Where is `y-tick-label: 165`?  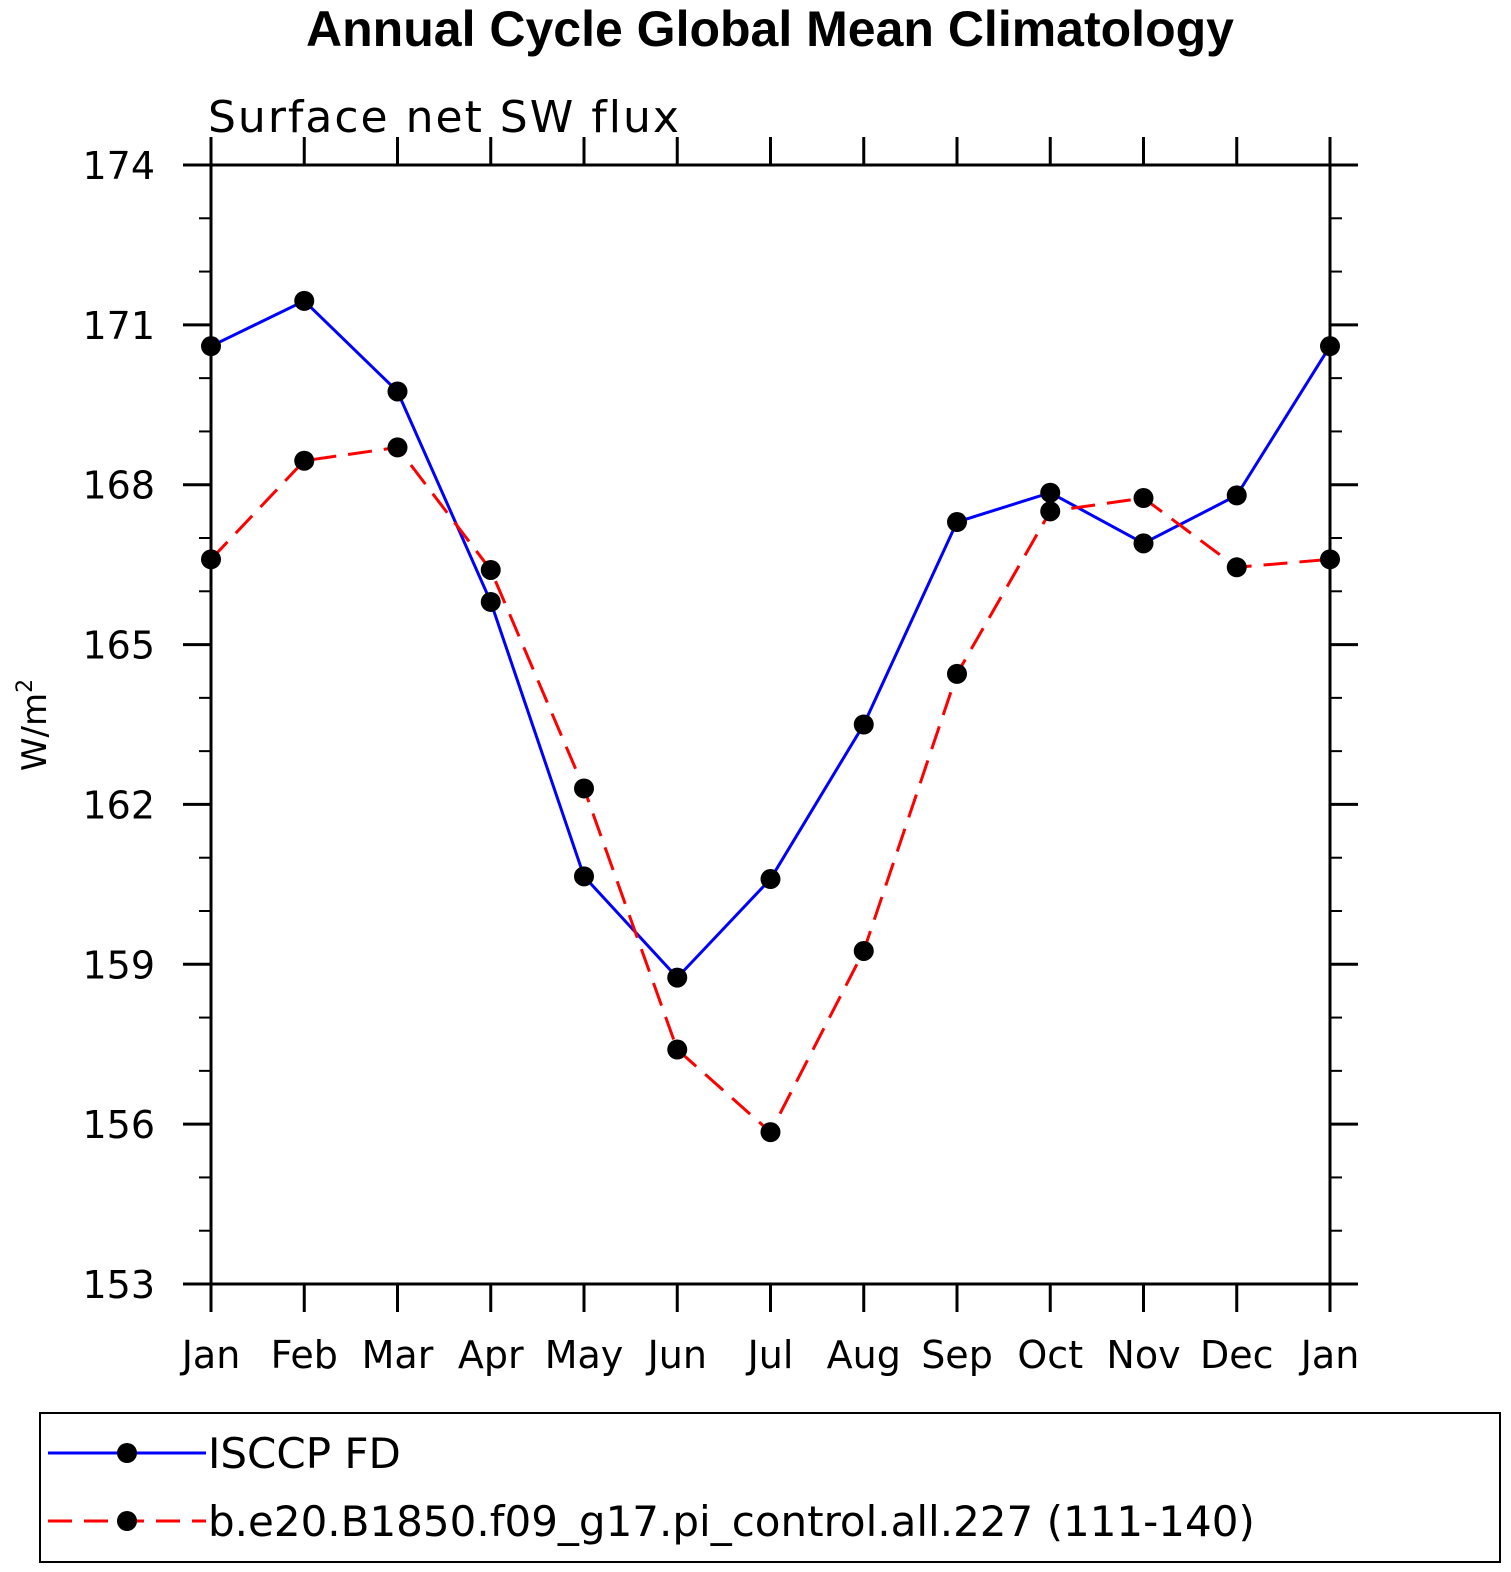
y-tick-label: 165 is located at coordinates (118, 646).